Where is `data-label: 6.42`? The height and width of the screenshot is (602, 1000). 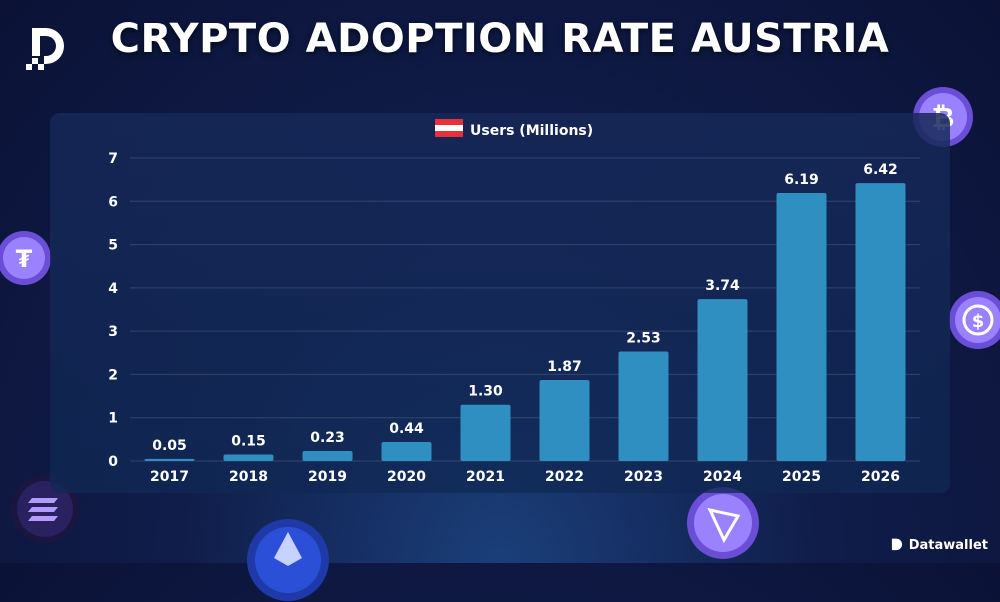
data-label: 6.42 is located at coordinates (880, 170).